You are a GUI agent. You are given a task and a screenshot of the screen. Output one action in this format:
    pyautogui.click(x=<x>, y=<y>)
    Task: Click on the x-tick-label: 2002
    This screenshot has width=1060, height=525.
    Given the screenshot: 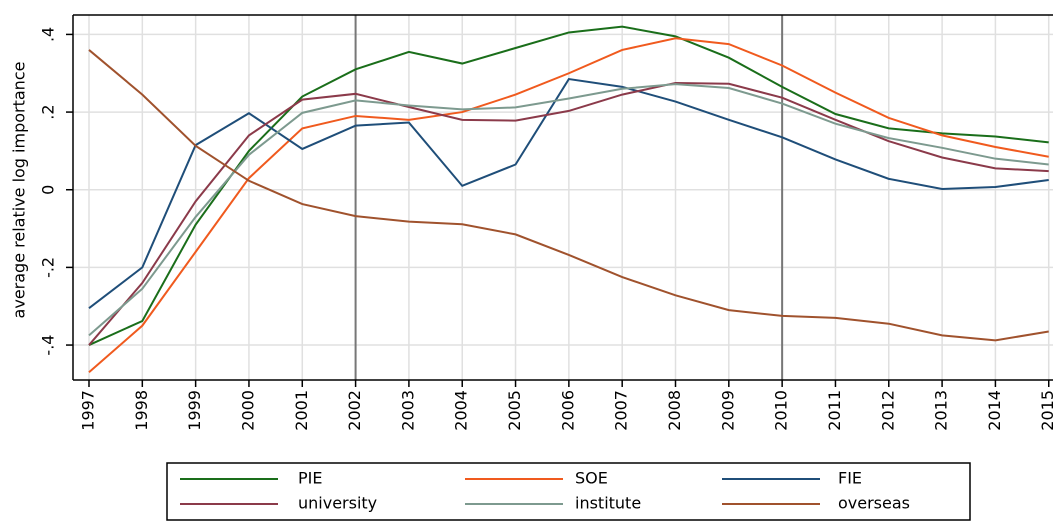 What is the action you would take?
    pyautogui.click(x=354, y=410)
    